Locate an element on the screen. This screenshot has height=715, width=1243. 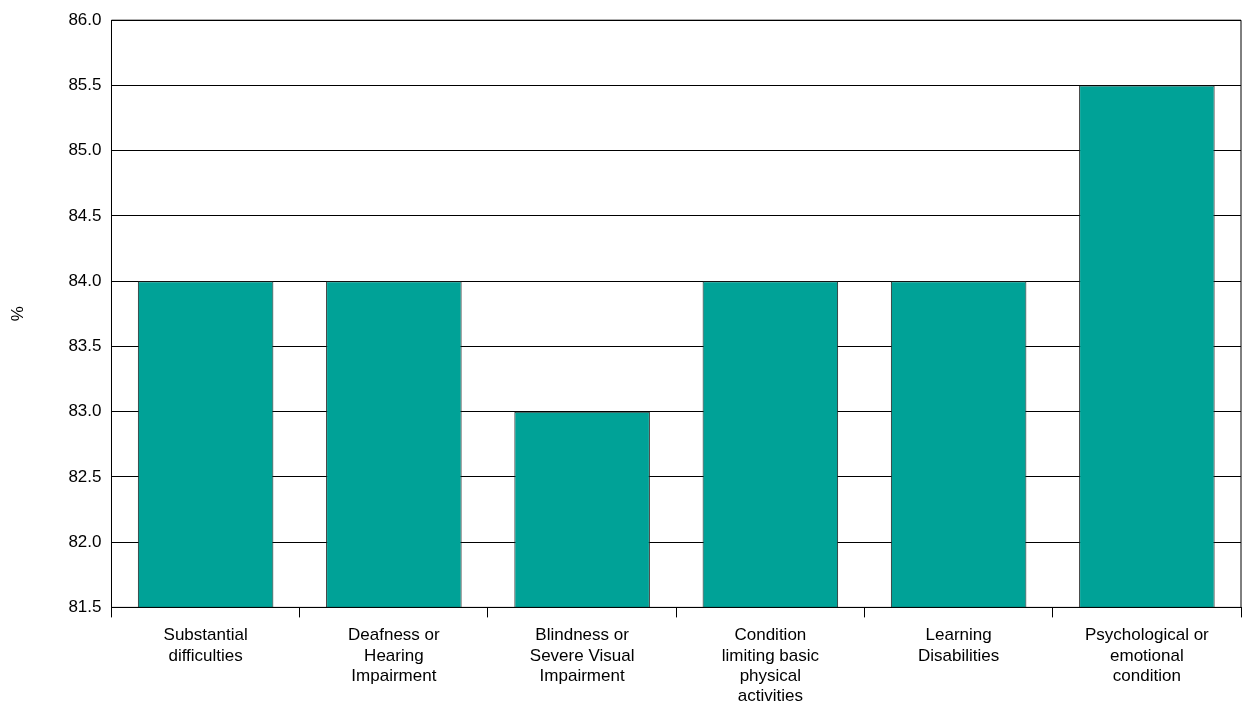
y-tick-label: 82.0 is located at coordinates (85, 541).